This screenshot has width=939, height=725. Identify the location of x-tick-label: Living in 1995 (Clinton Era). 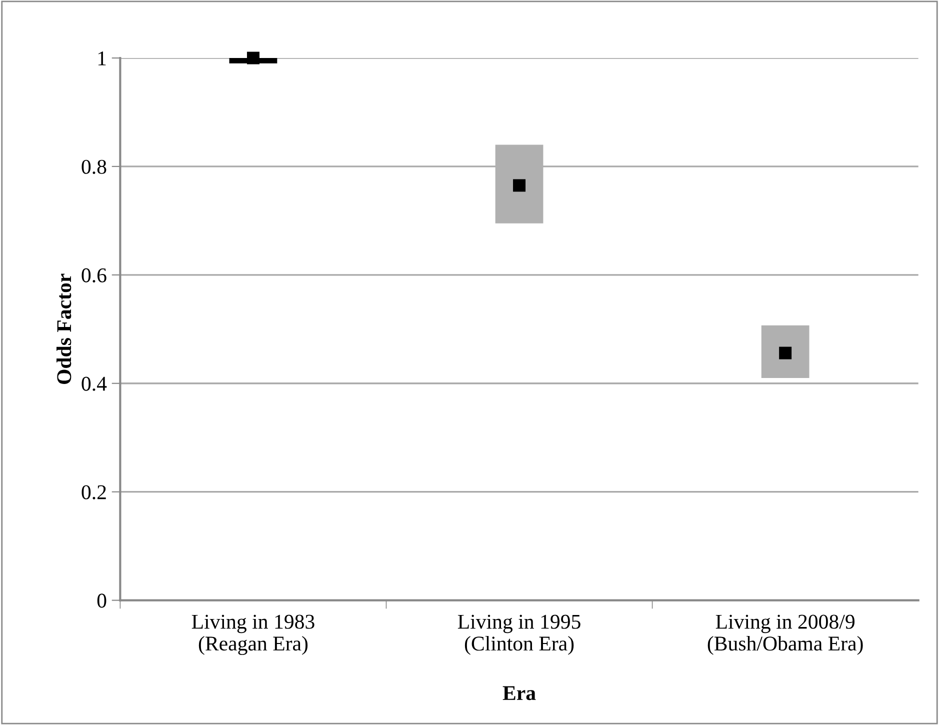
(519, 634).